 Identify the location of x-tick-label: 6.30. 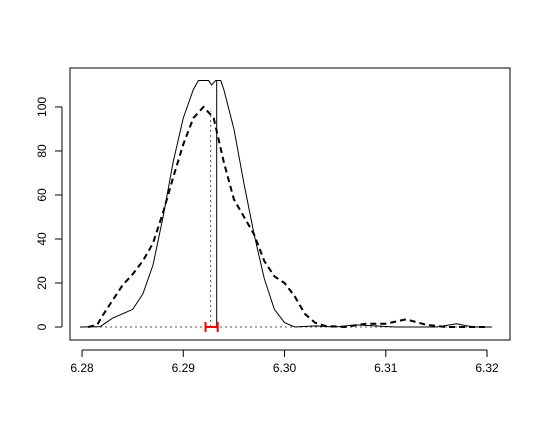
(285, 368).